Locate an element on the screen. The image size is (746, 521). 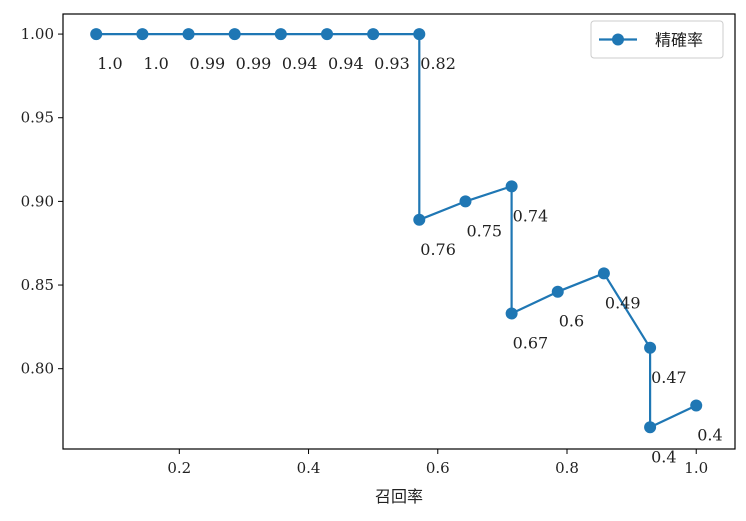
y-tick-label: 0.85 is located at coordinates (37, 285).